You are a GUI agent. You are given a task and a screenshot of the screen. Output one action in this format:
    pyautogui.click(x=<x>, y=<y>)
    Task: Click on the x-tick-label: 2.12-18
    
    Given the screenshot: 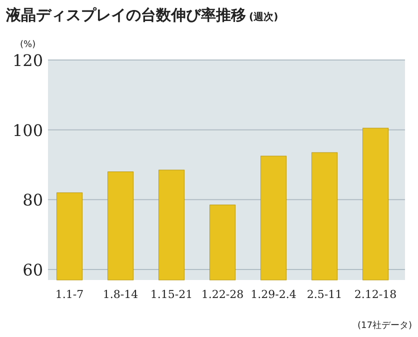 What is the action you would take?
    pyautogui.click(x=375, y=294)
    